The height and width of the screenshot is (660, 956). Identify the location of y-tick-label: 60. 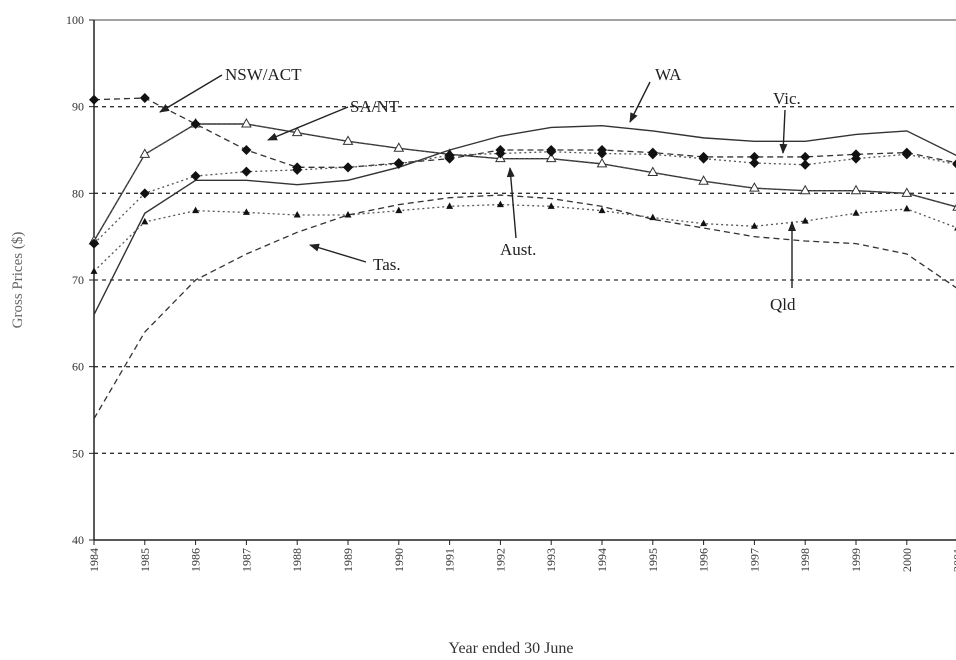
(78, 367).